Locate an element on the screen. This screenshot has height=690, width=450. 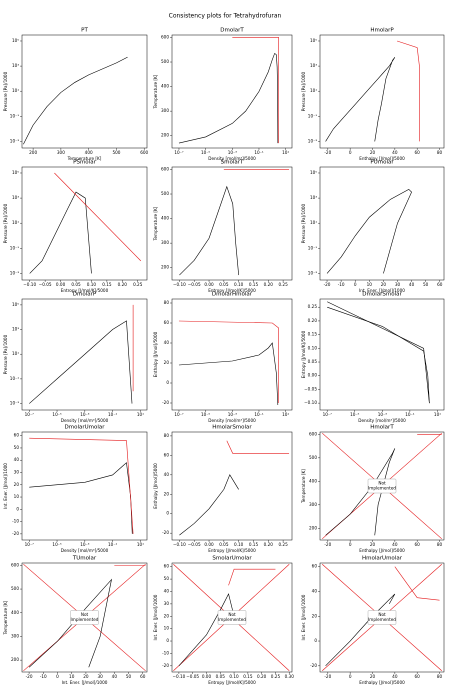
subplot-title: TUmolar is located at coordinates (84, 559).